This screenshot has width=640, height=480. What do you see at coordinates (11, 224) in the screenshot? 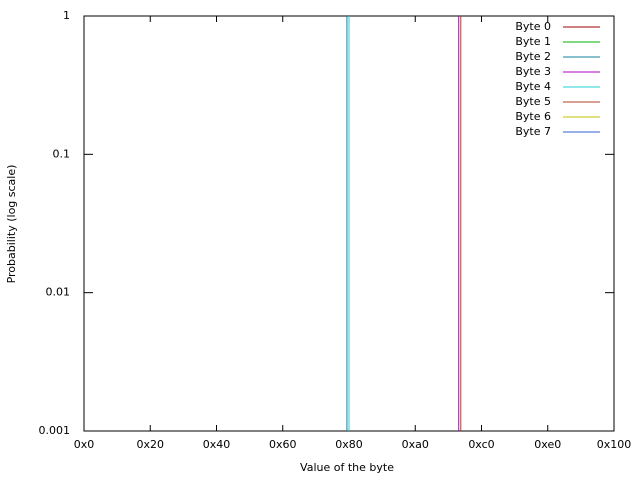
I see `y-axis-label: Probability (log scale)` at bounding box center [11, 224].